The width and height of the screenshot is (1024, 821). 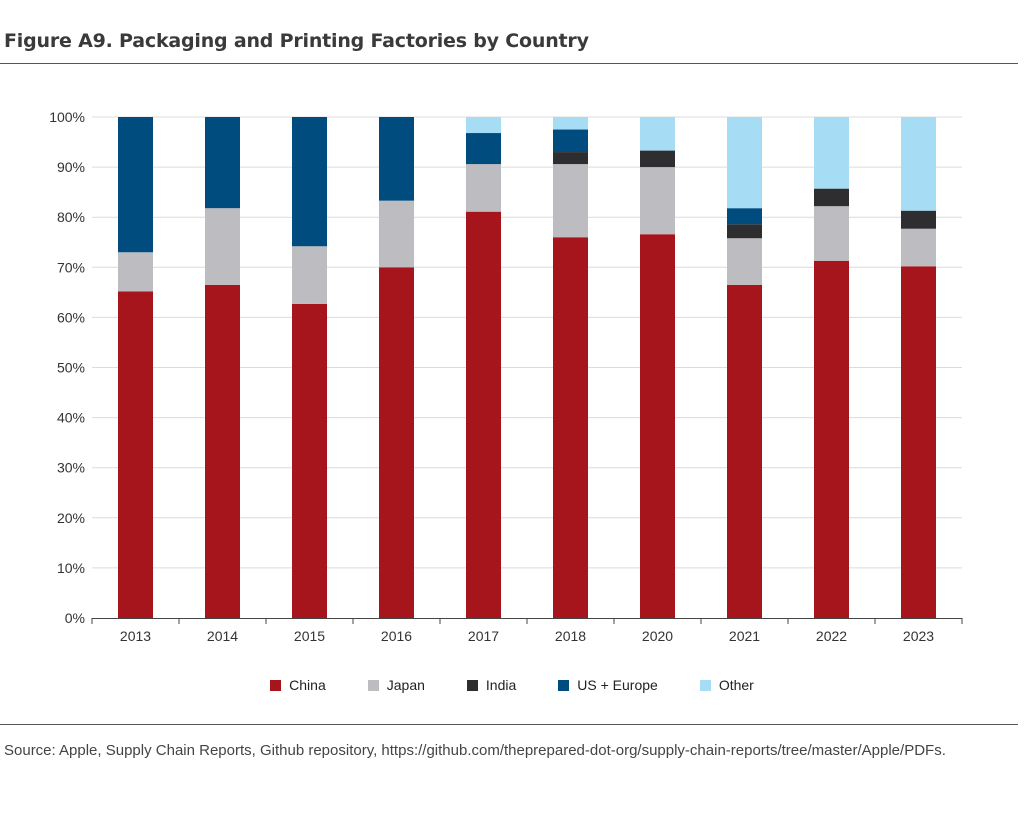 I want to click on legend-item-other: Other, so click(x=726, y=685).